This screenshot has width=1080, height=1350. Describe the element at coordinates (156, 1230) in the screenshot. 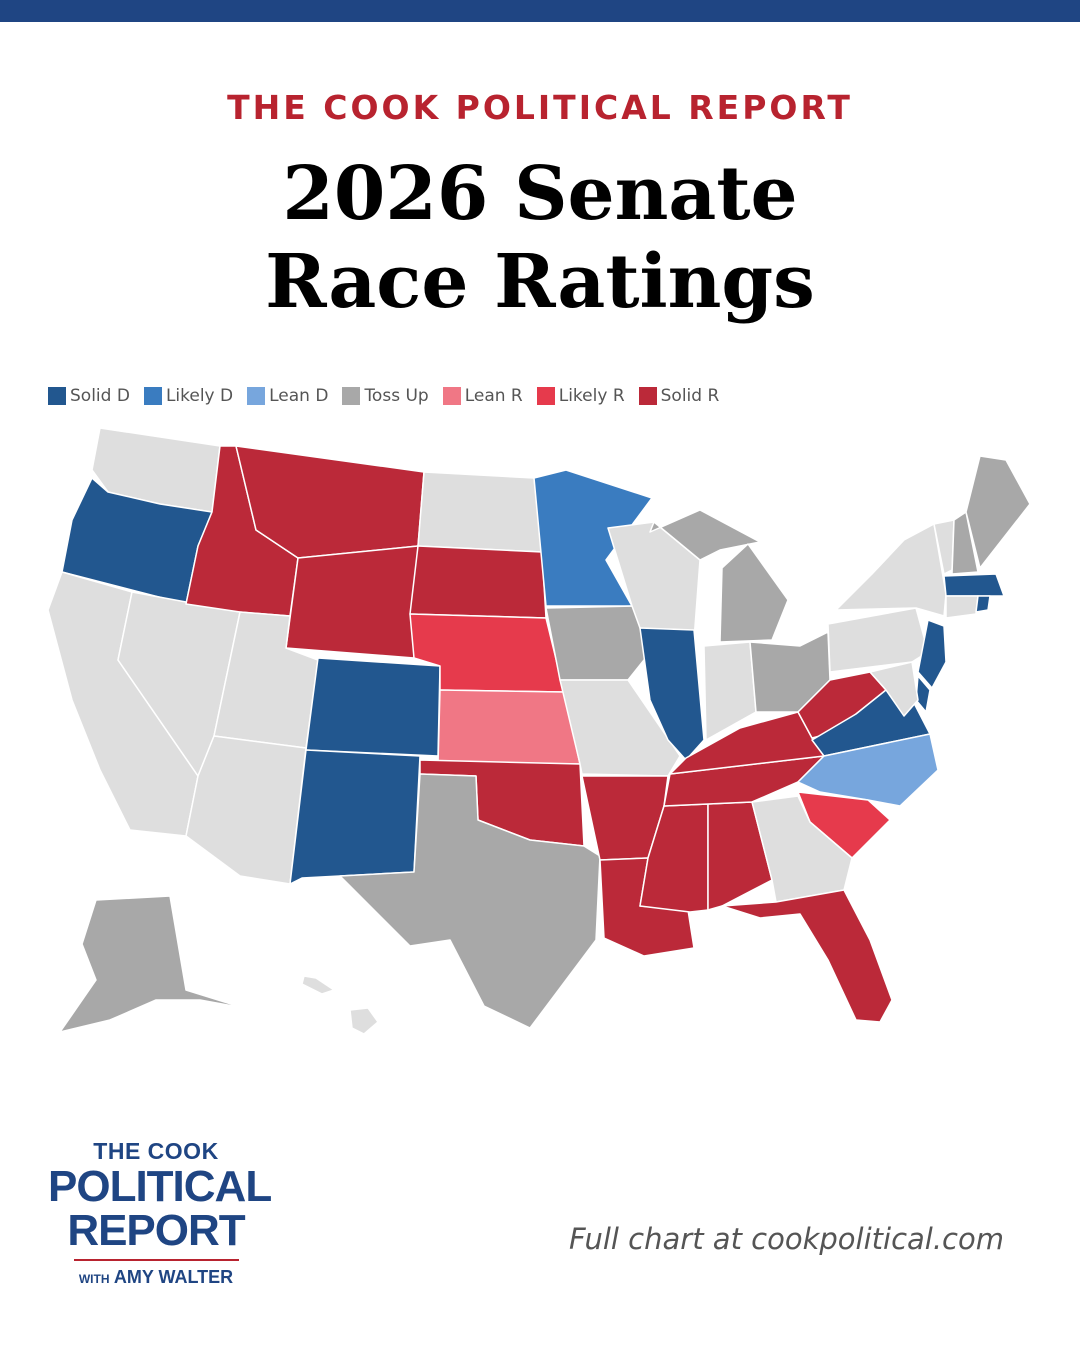

I see `logo-line-3: REPORT` at that location.